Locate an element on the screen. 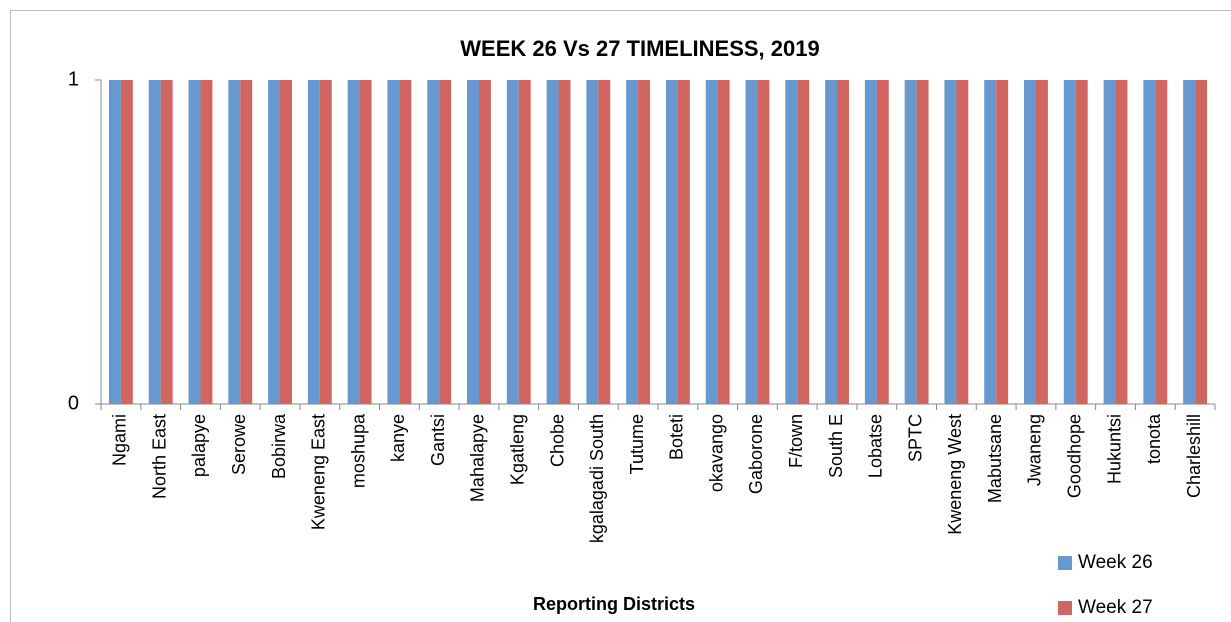 The width and height of the screenshot is (1231, 622). x-tick-label: South E is located at coordinates (836, 446).